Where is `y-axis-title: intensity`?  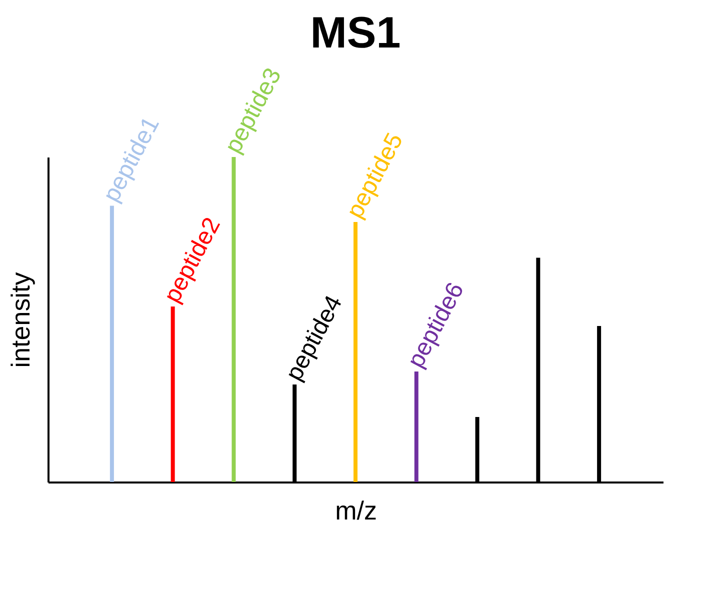
y-axis-title: intensity is located at coordinates (21, 320).